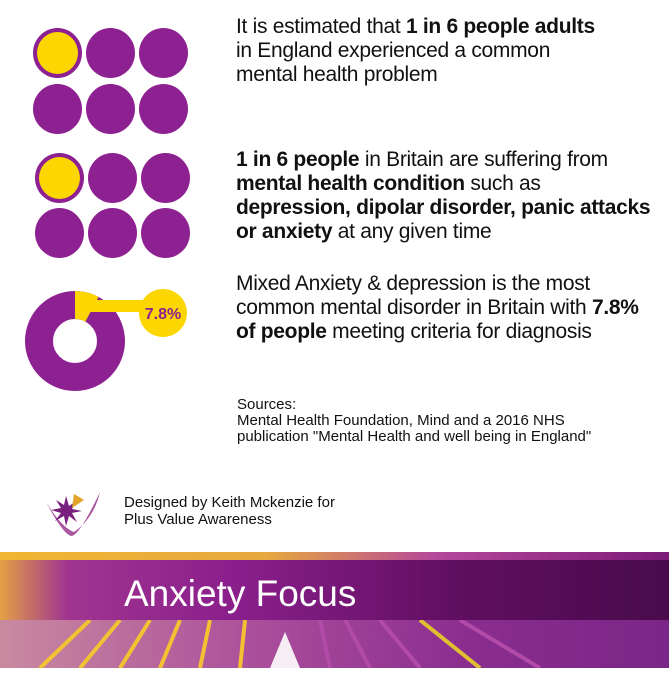 This screenshot has width=669, height=673. I want to click on text-segment-bold: 7.8% of people, so click(437, 319).